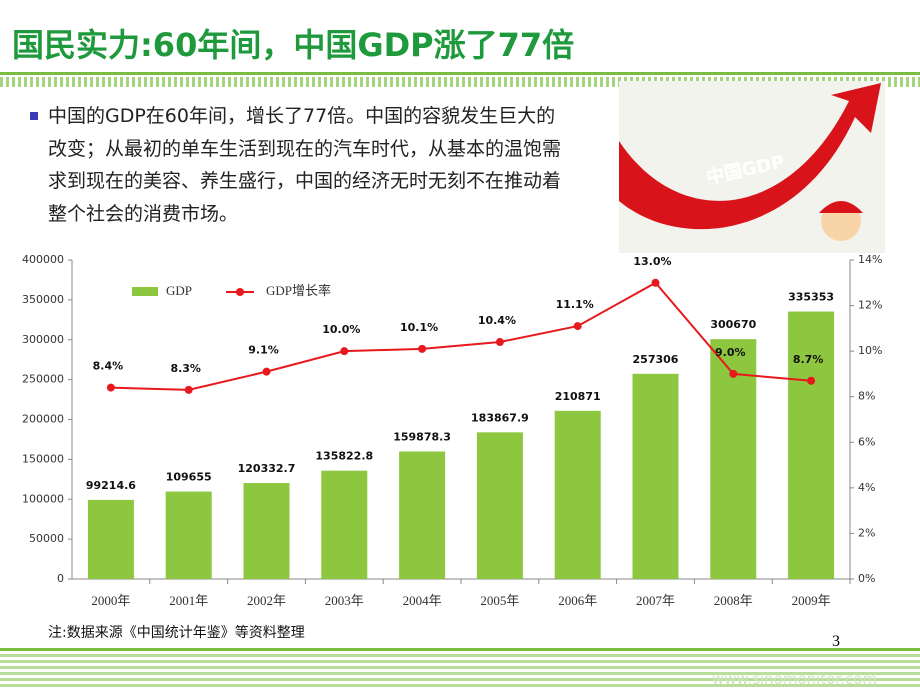 The width and height of the screenshot is (920, 690). I want to click on bar-value-label: 135822.8, so click(344, 456).